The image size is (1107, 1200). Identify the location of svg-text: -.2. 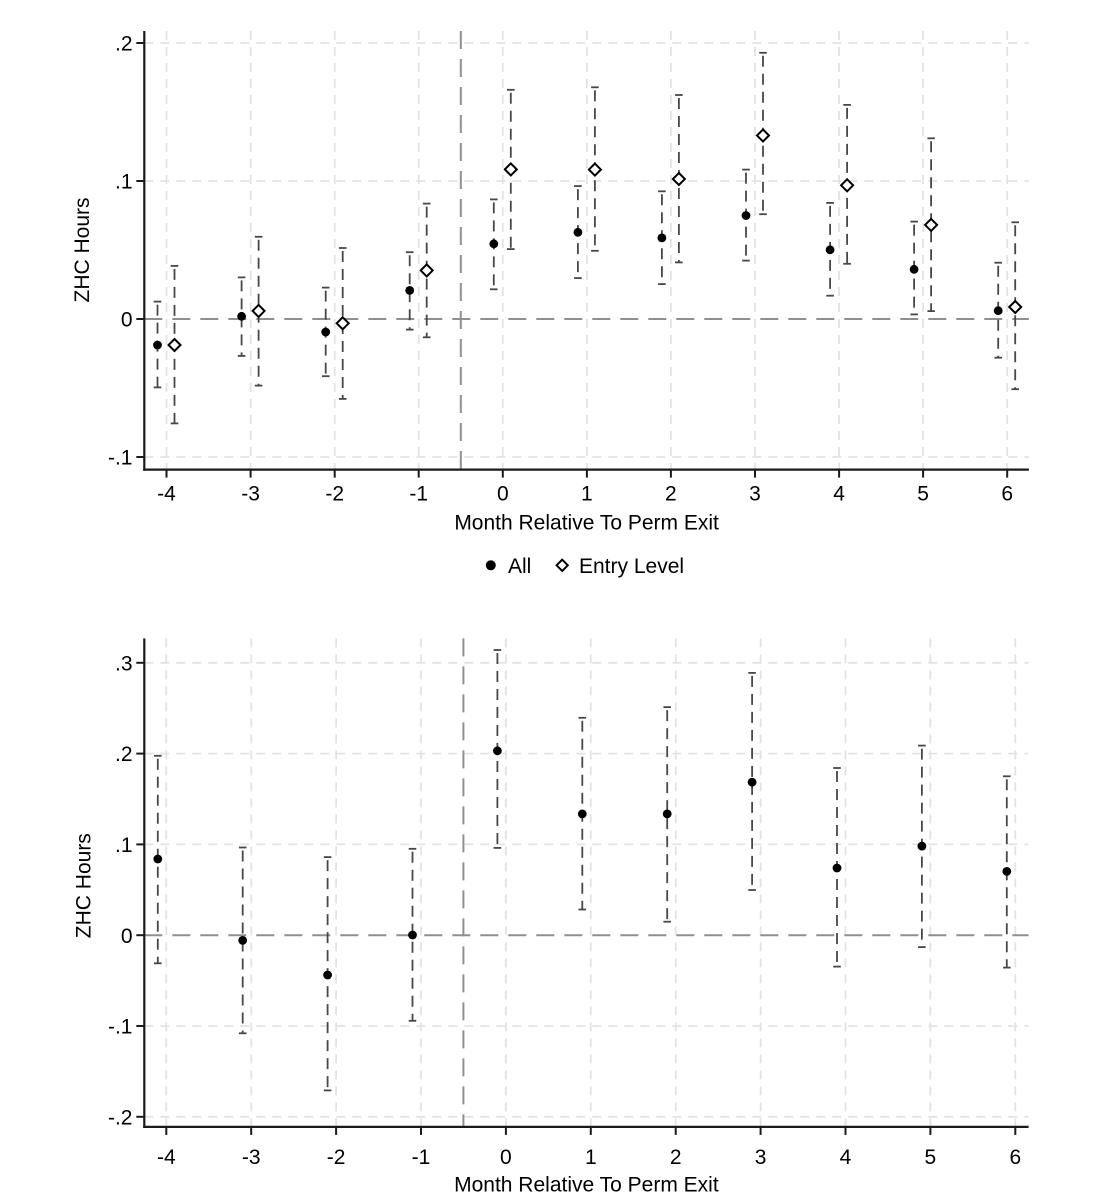
(120, 1117).